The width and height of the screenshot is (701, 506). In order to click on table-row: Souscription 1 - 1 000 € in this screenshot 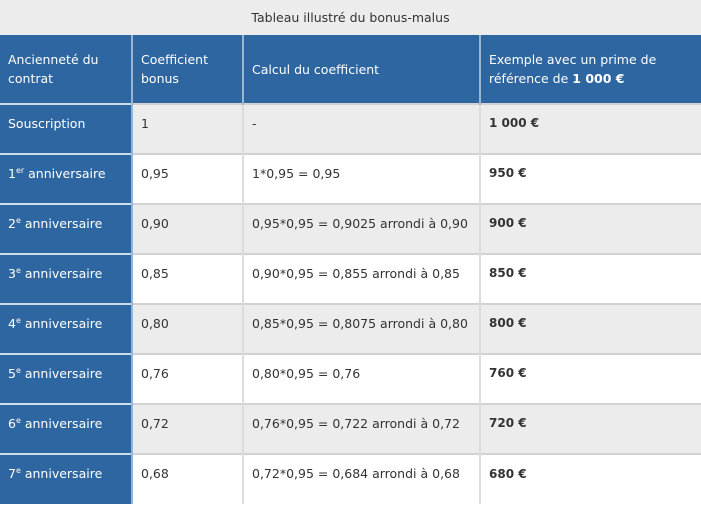, I will do `click(350, 128)`.